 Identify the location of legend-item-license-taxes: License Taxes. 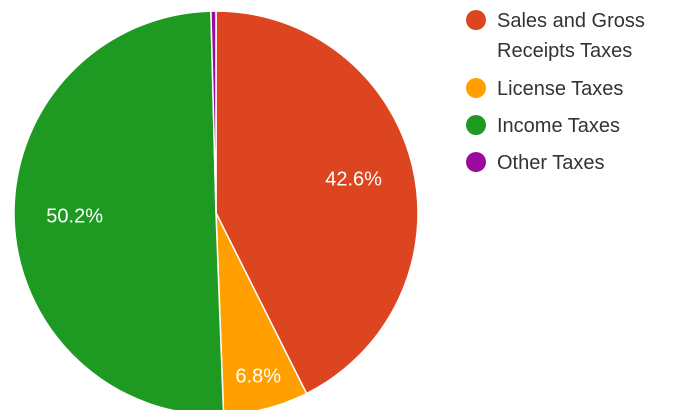
(544, 89).